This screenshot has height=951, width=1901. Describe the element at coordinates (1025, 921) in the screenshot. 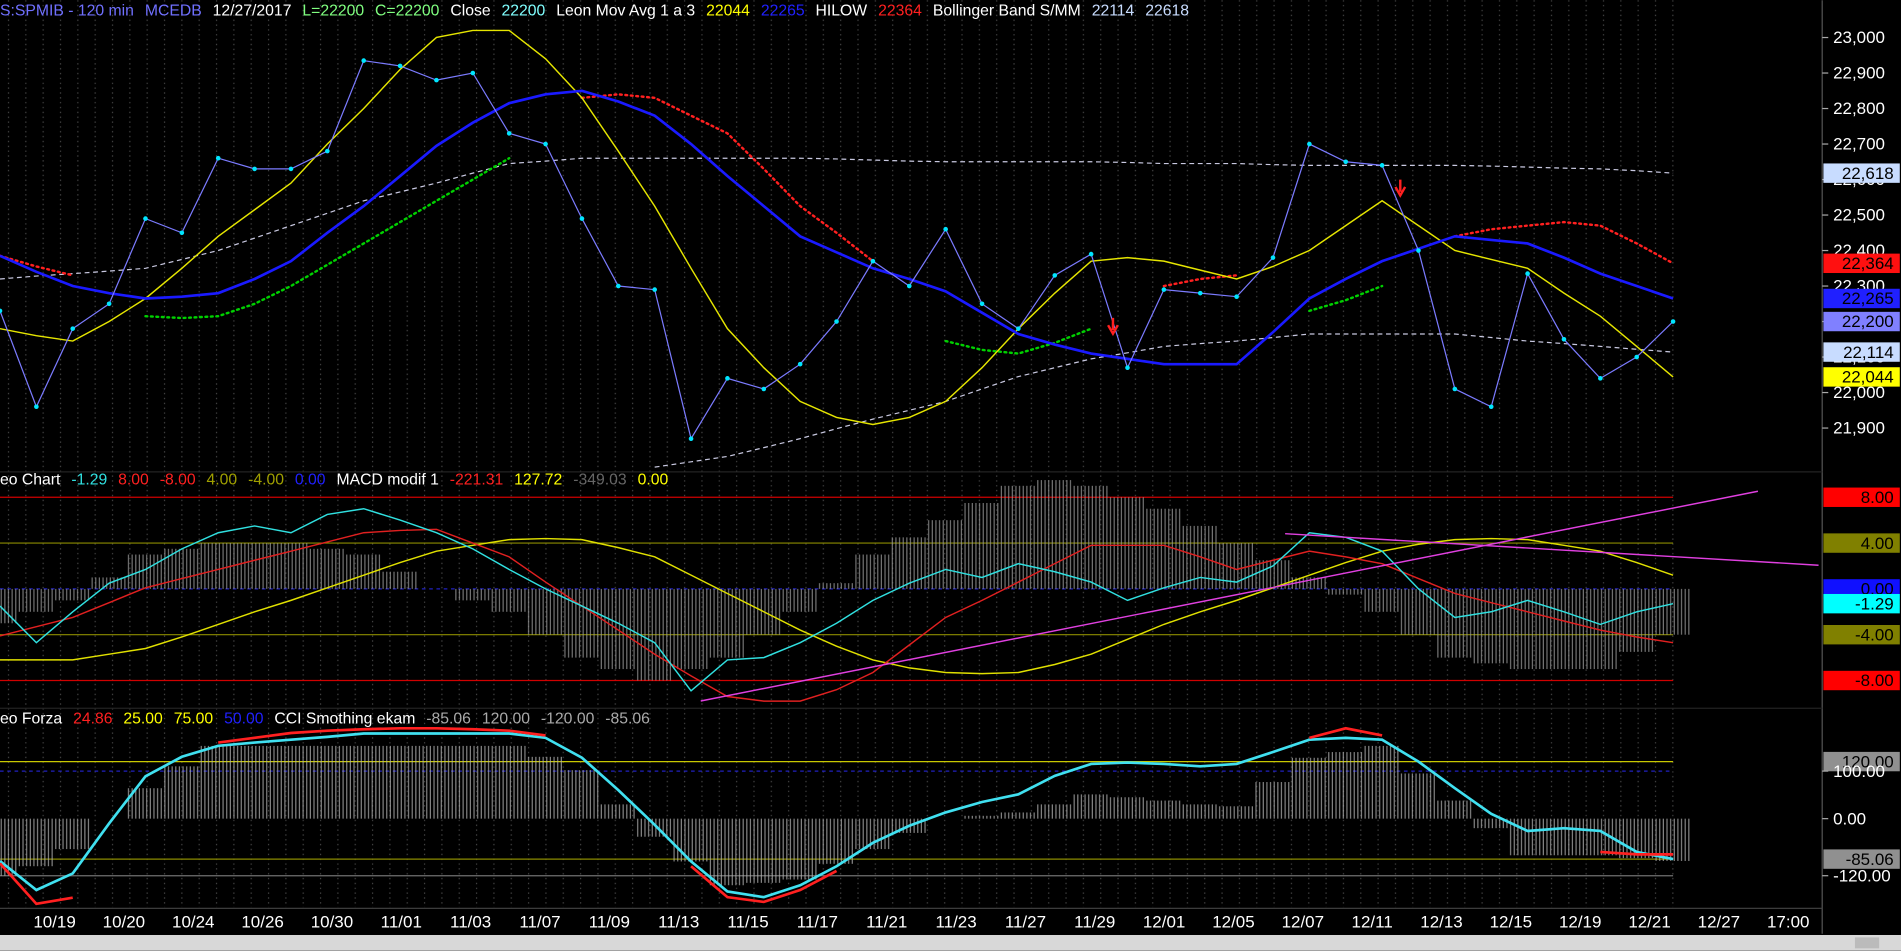

I see `x-tick-label: 11/27` at that location.